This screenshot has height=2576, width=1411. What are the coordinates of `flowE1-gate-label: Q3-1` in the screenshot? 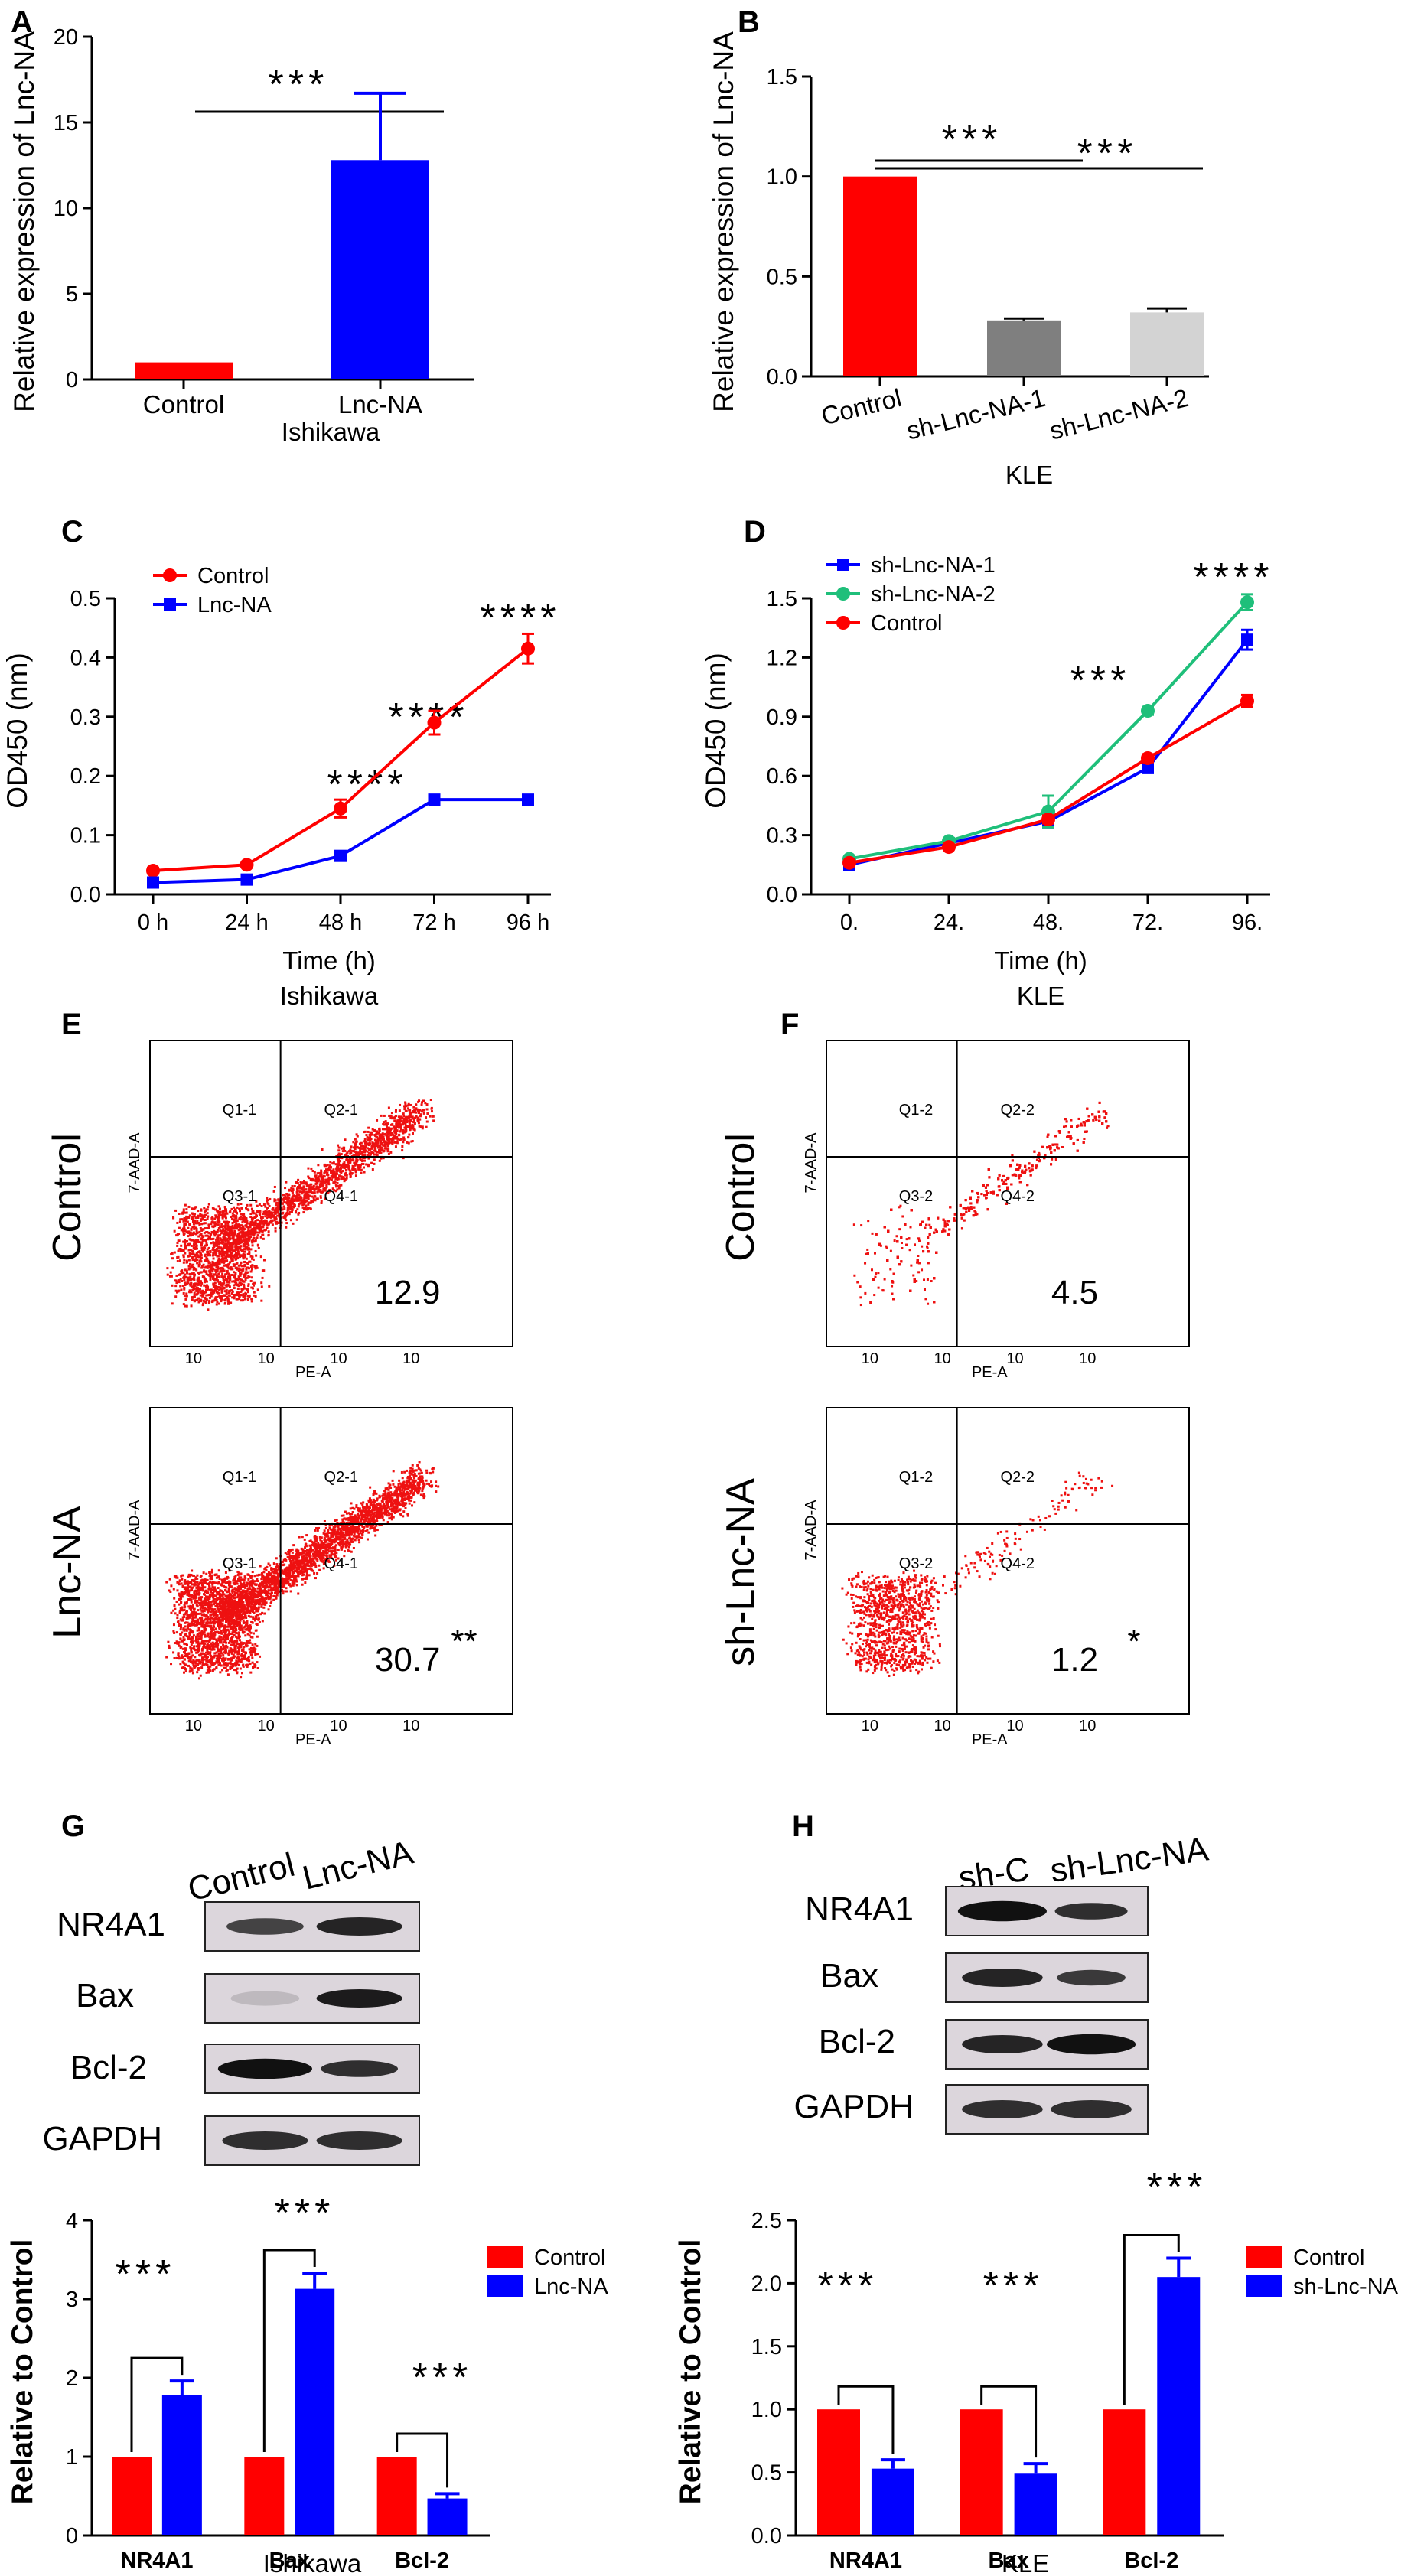 It's located at (239, 1197).